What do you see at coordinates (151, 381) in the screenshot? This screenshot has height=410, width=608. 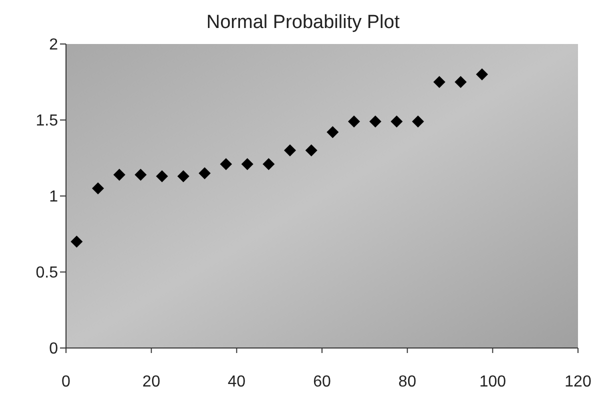 I see `x-tick-label: 20` at bounding box center [151, 381].